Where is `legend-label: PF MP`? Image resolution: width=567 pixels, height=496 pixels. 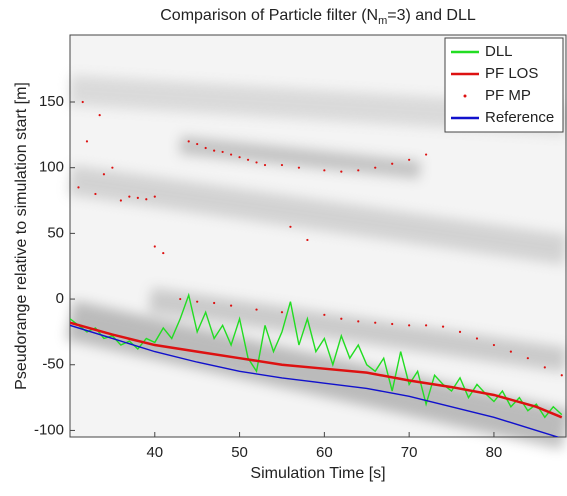 legend-label: PF MP is located at coordinates (508, 95).